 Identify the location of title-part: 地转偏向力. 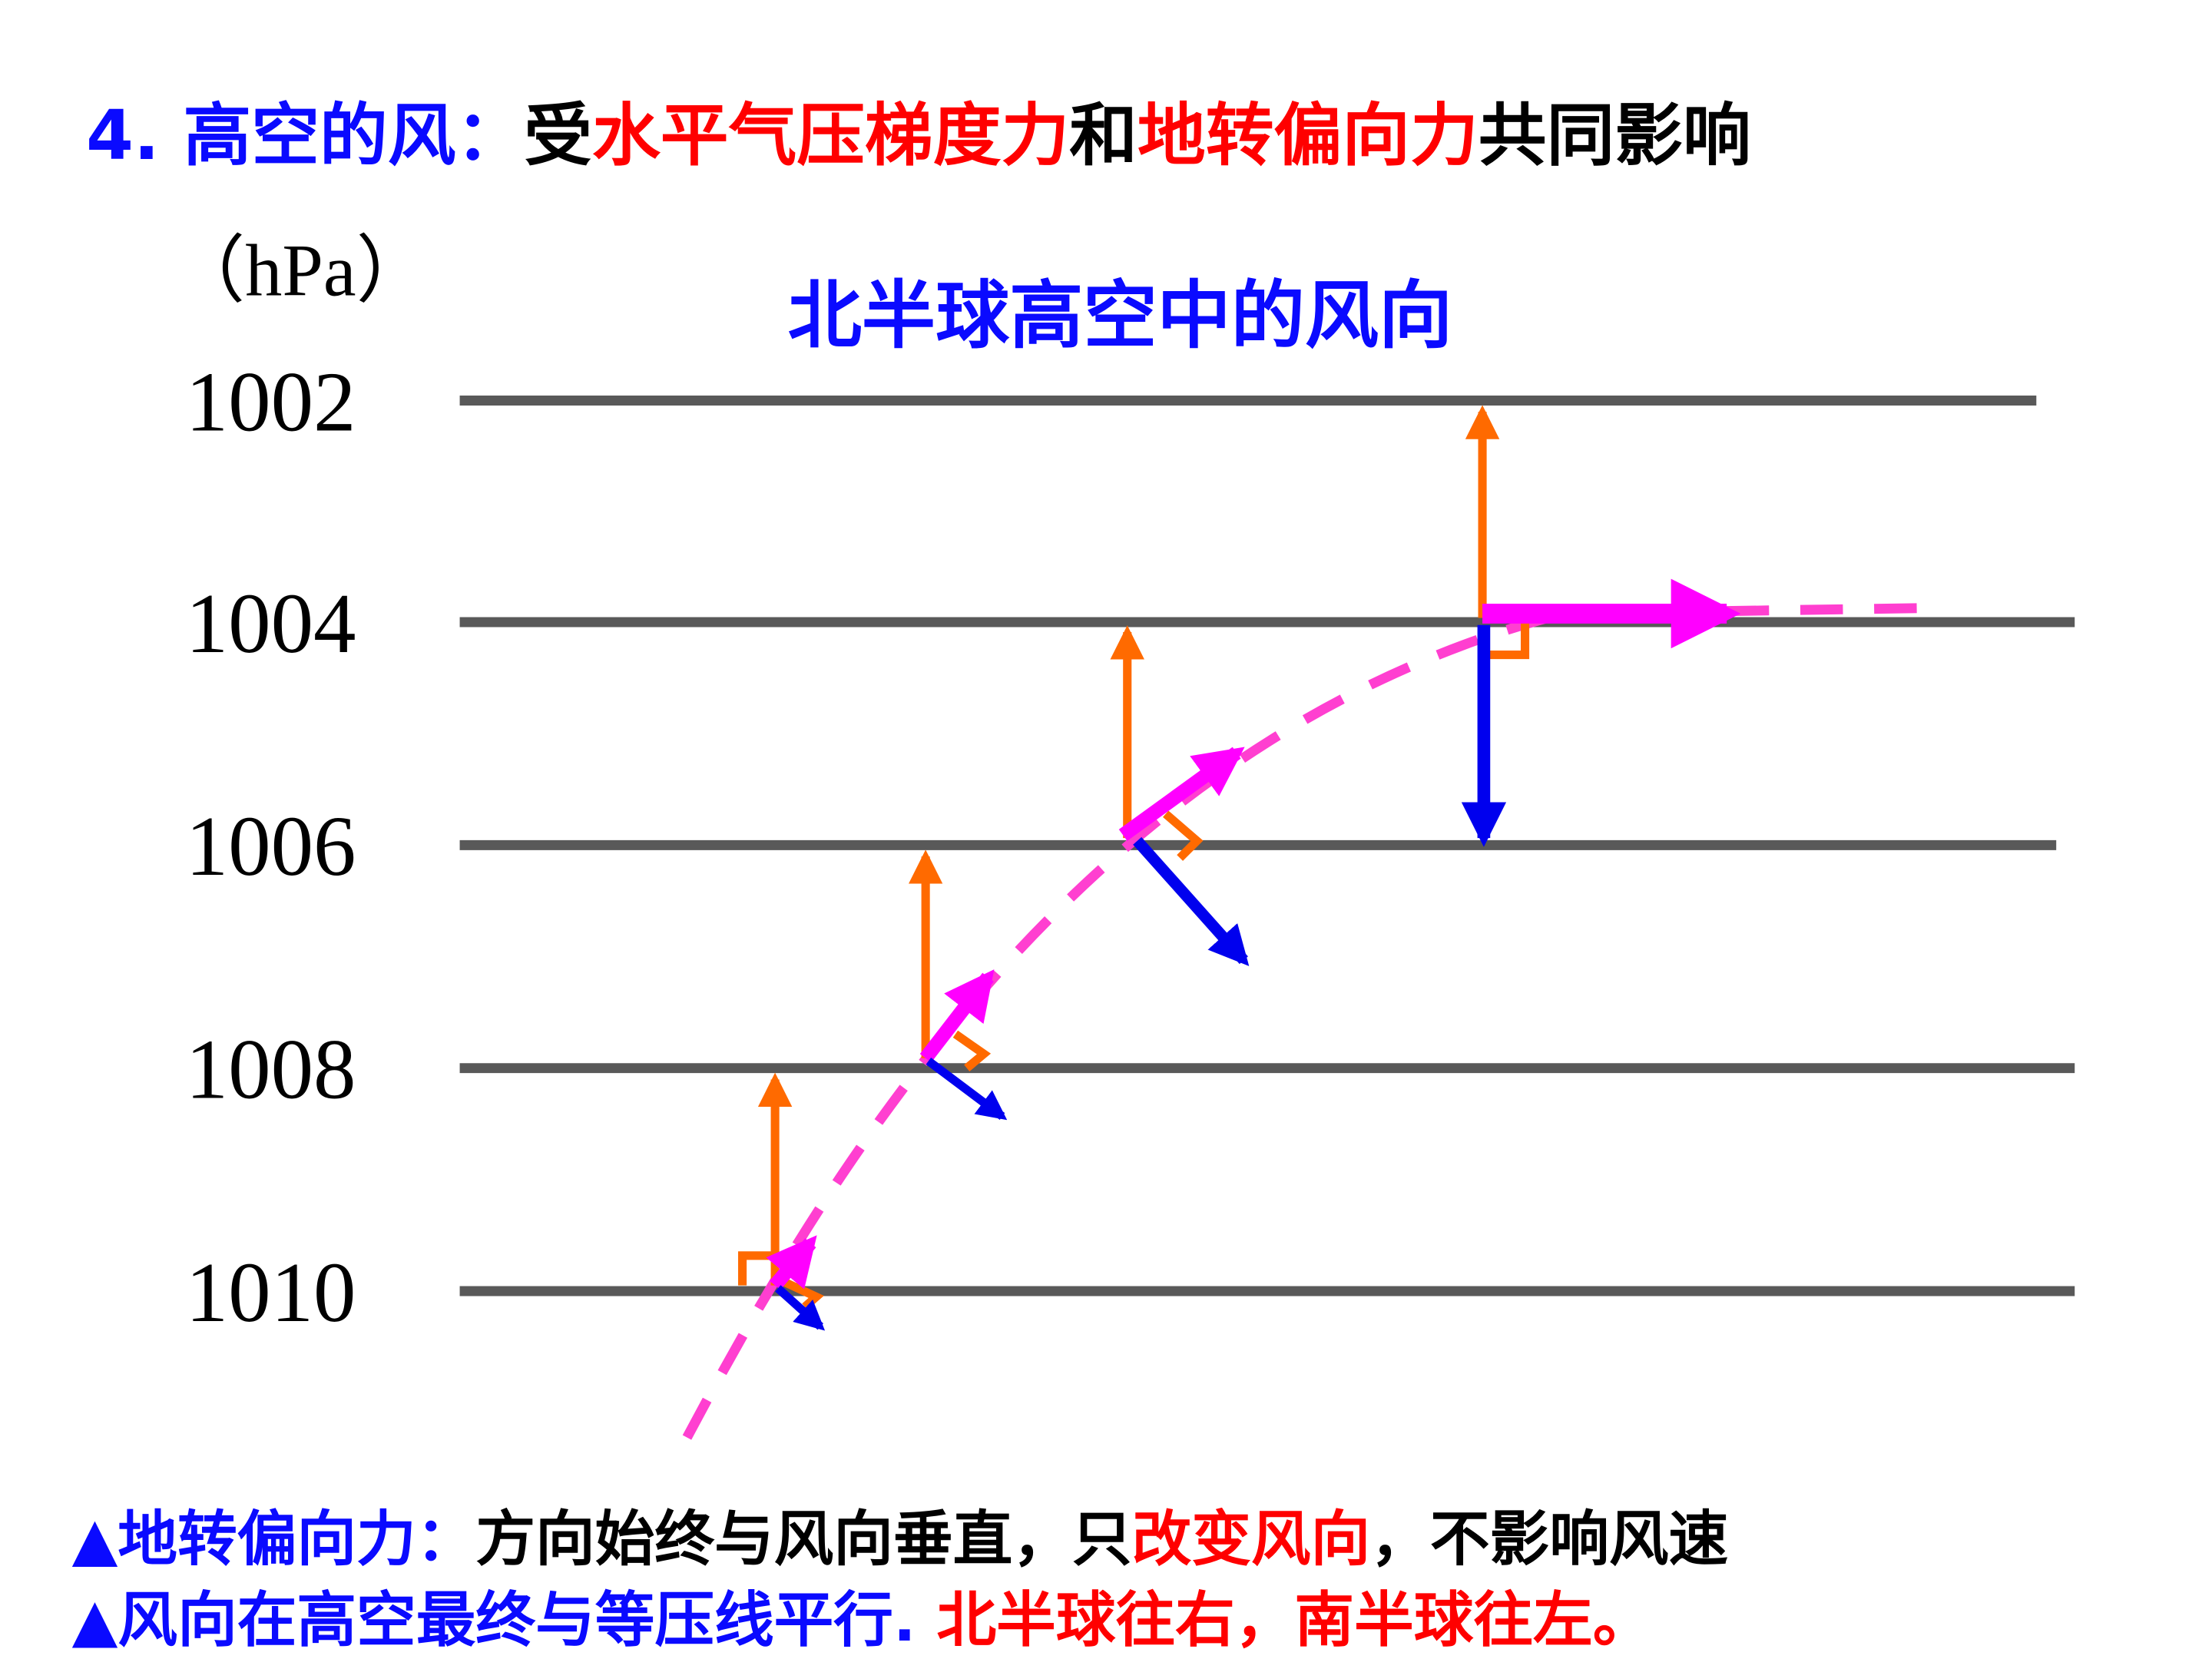
(1308, 135).